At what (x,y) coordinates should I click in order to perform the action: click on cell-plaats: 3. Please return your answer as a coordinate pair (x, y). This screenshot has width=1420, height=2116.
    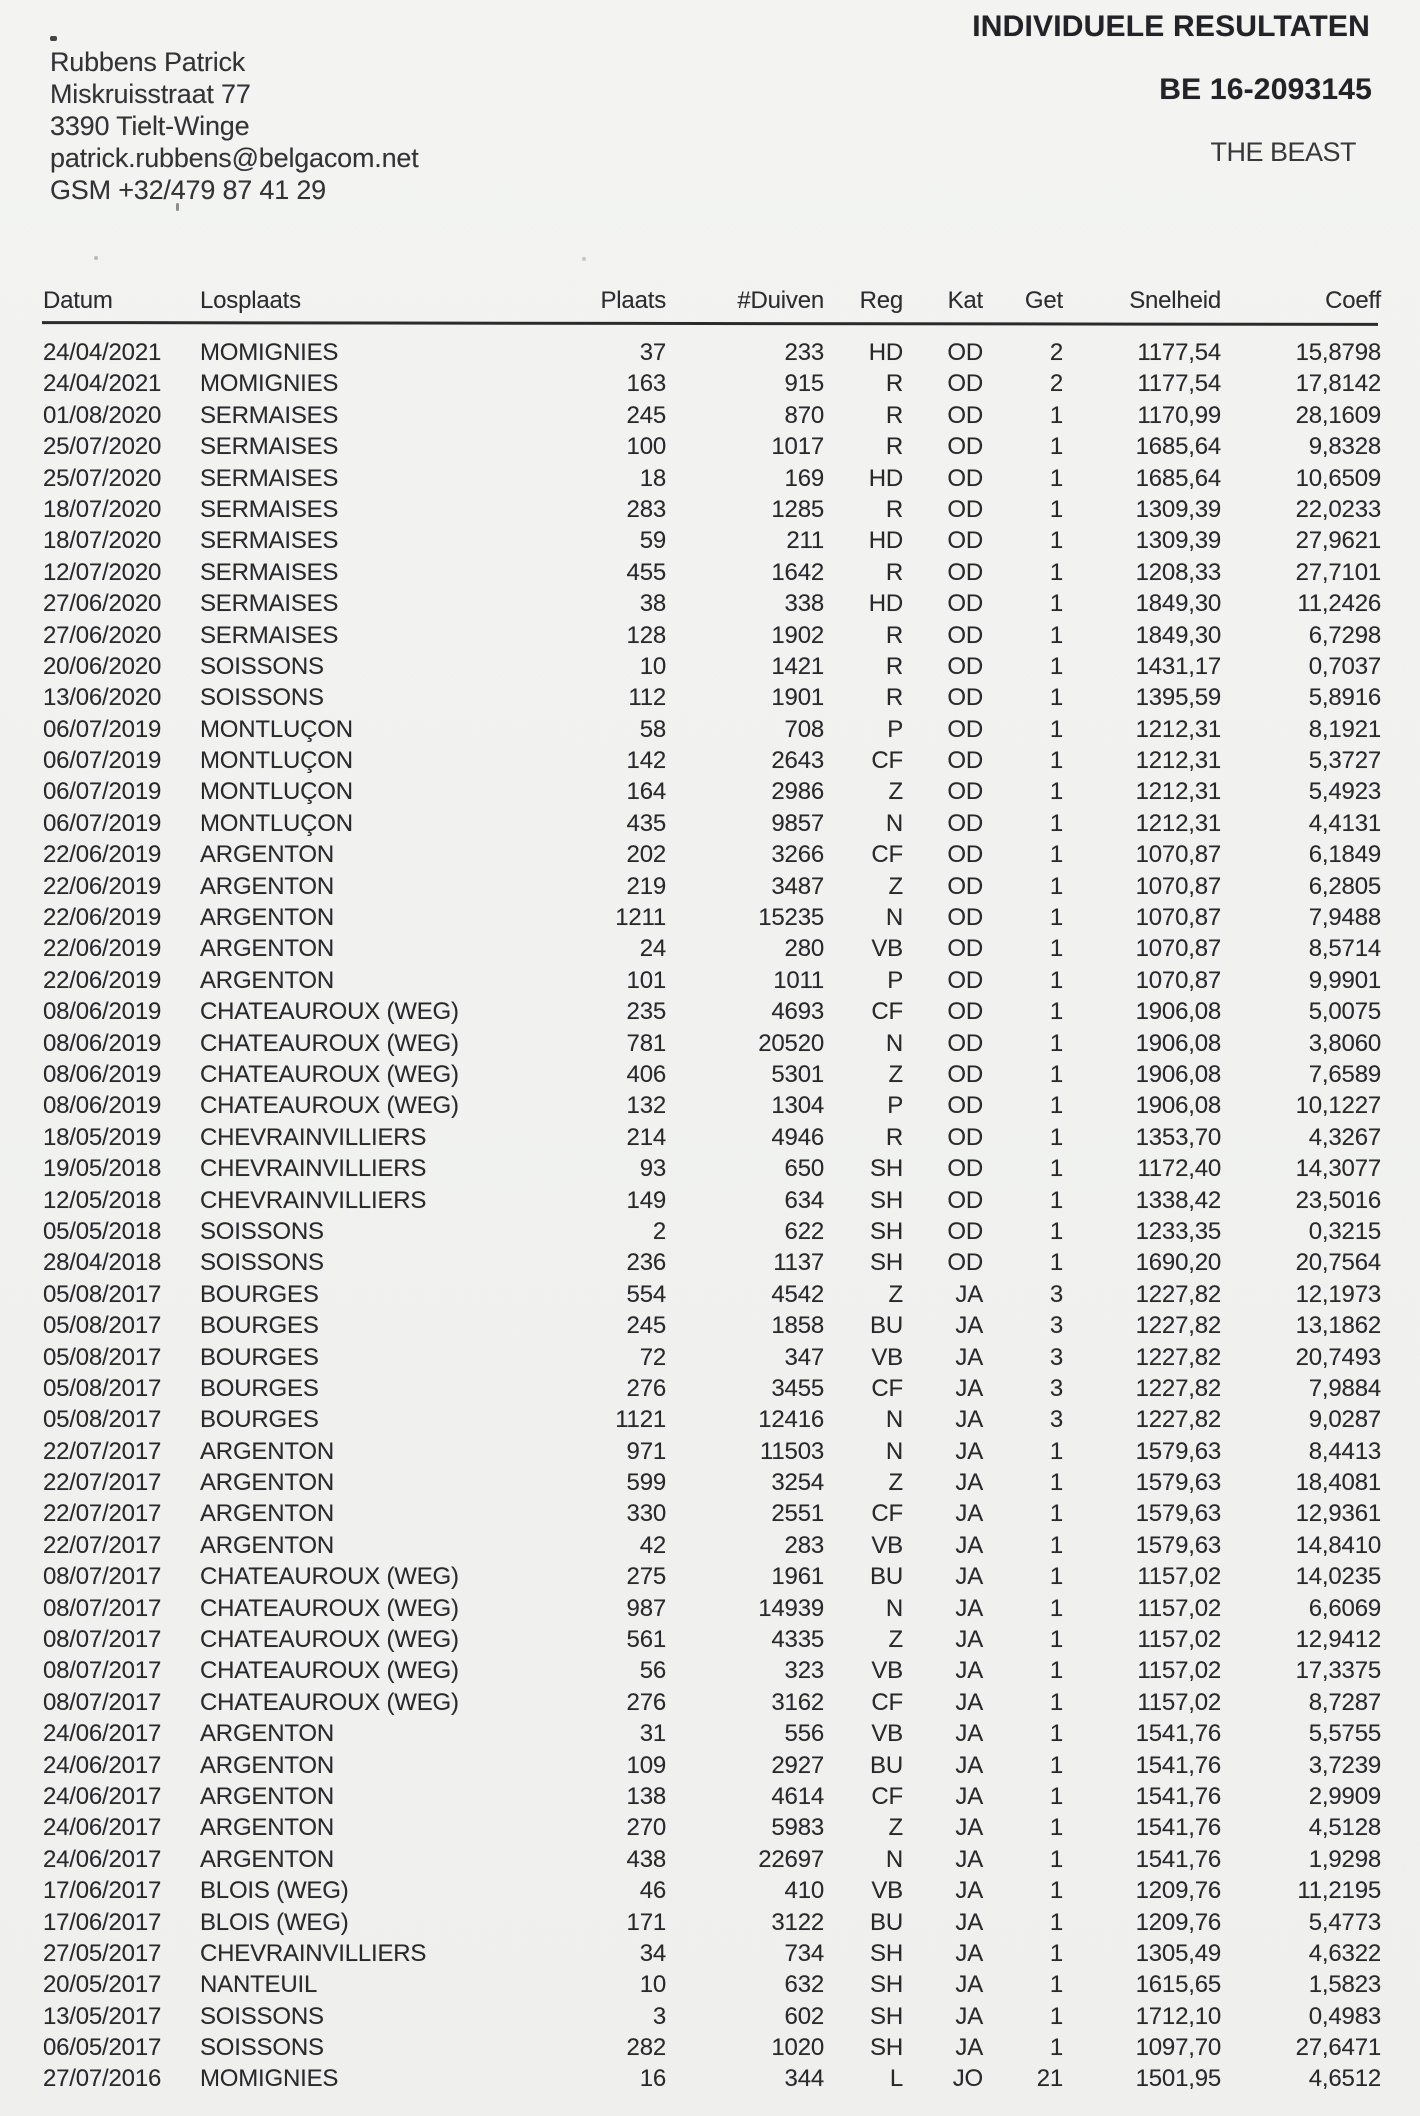
    Looking at the image, I should click on (659, 2016).